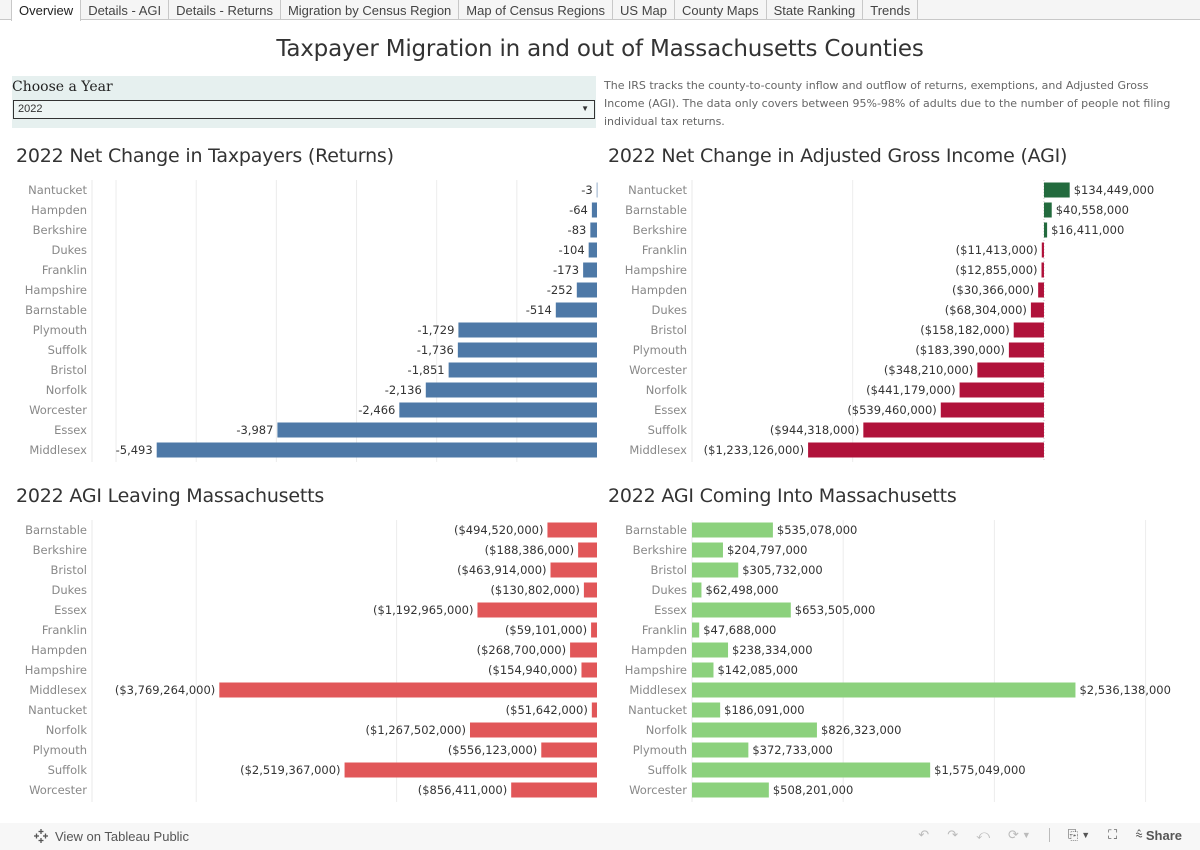 The width and height of the screenshot is (1200, 850). Describe the element at coordinates (170, 496) in the screenshot. I see `leaving-chart-title: 2022 AGI Leaving Massachusetts` at that location.